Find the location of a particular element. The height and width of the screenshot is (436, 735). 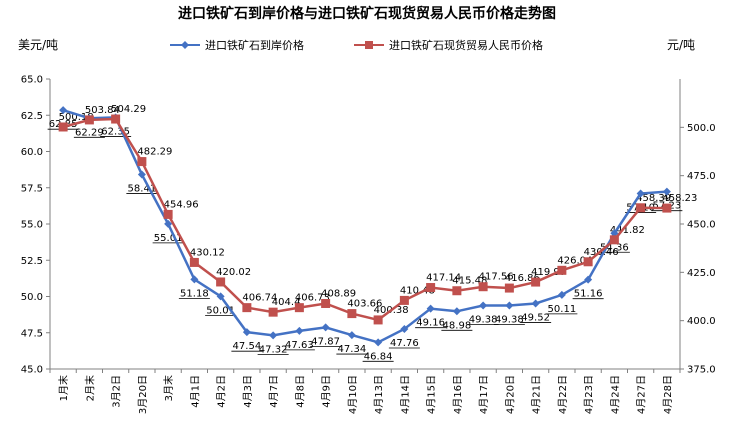

cny-data-label: 406.73 is located at coordinates (312, 298).